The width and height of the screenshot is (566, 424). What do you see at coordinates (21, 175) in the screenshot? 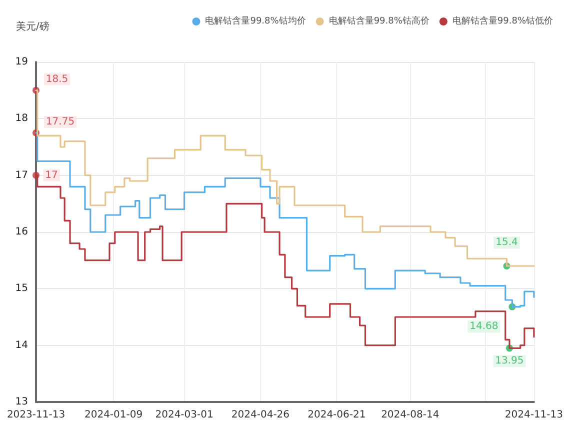
I see `y-tick-label: 17` at bounding box center [21, 175].